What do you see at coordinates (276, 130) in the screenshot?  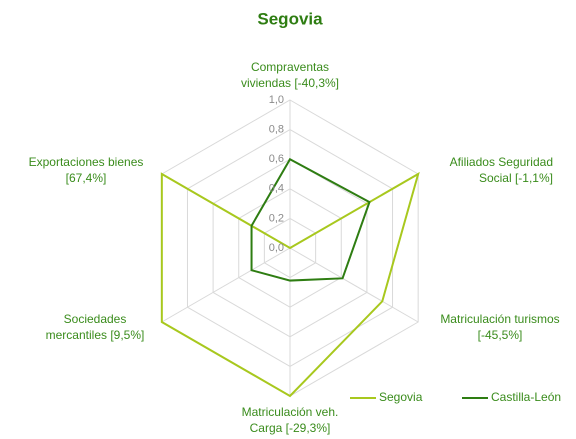 I see `tick-label: 0,8` at bounding box center [276, 130].